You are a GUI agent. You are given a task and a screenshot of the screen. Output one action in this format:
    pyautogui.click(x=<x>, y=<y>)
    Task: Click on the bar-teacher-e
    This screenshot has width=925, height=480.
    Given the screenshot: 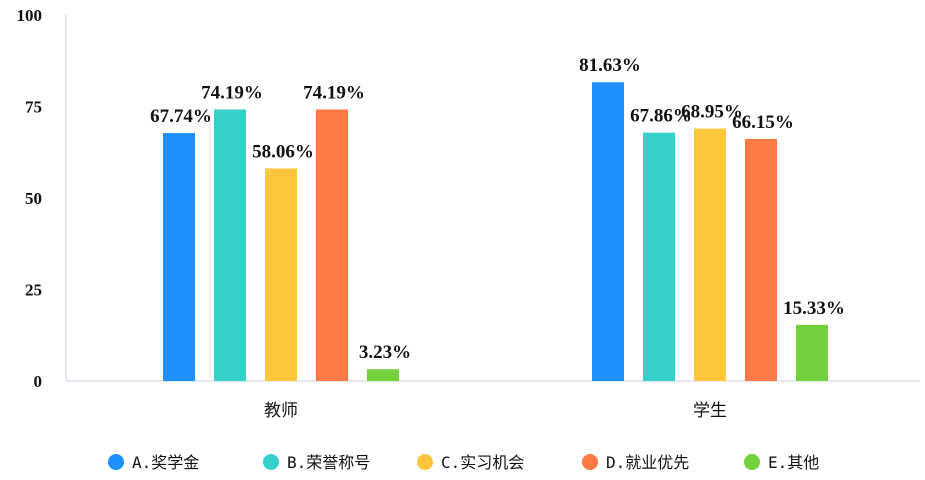 What is the action you would take?
    pyautogui.click(x=383, y=375)
    